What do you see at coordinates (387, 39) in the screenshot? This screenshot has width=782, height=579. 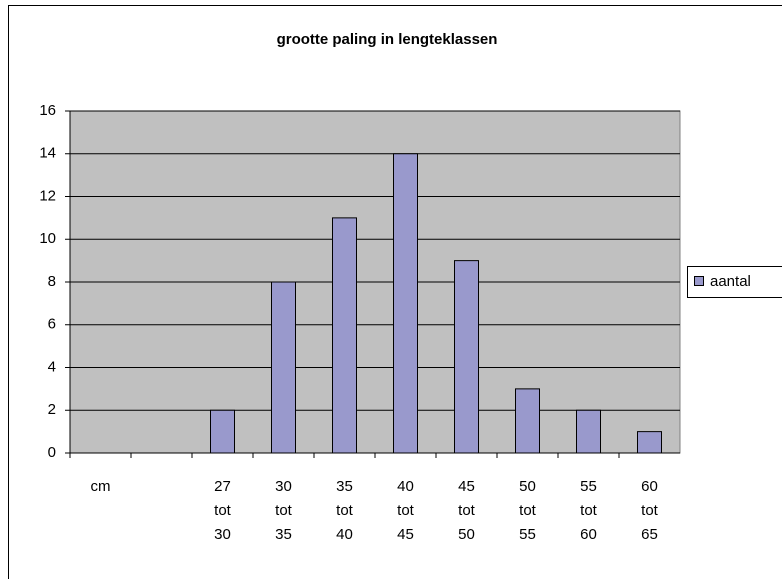 I see `chart-title: grootte paling in lengteklassen` at bounding box center [387, 39].